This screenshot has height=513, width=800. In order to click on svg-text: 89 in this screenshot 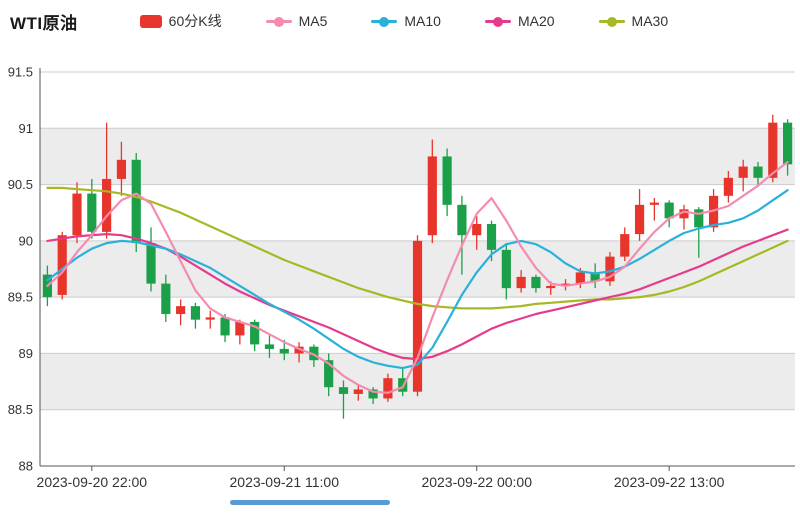, I will do `click(26, 353)`.